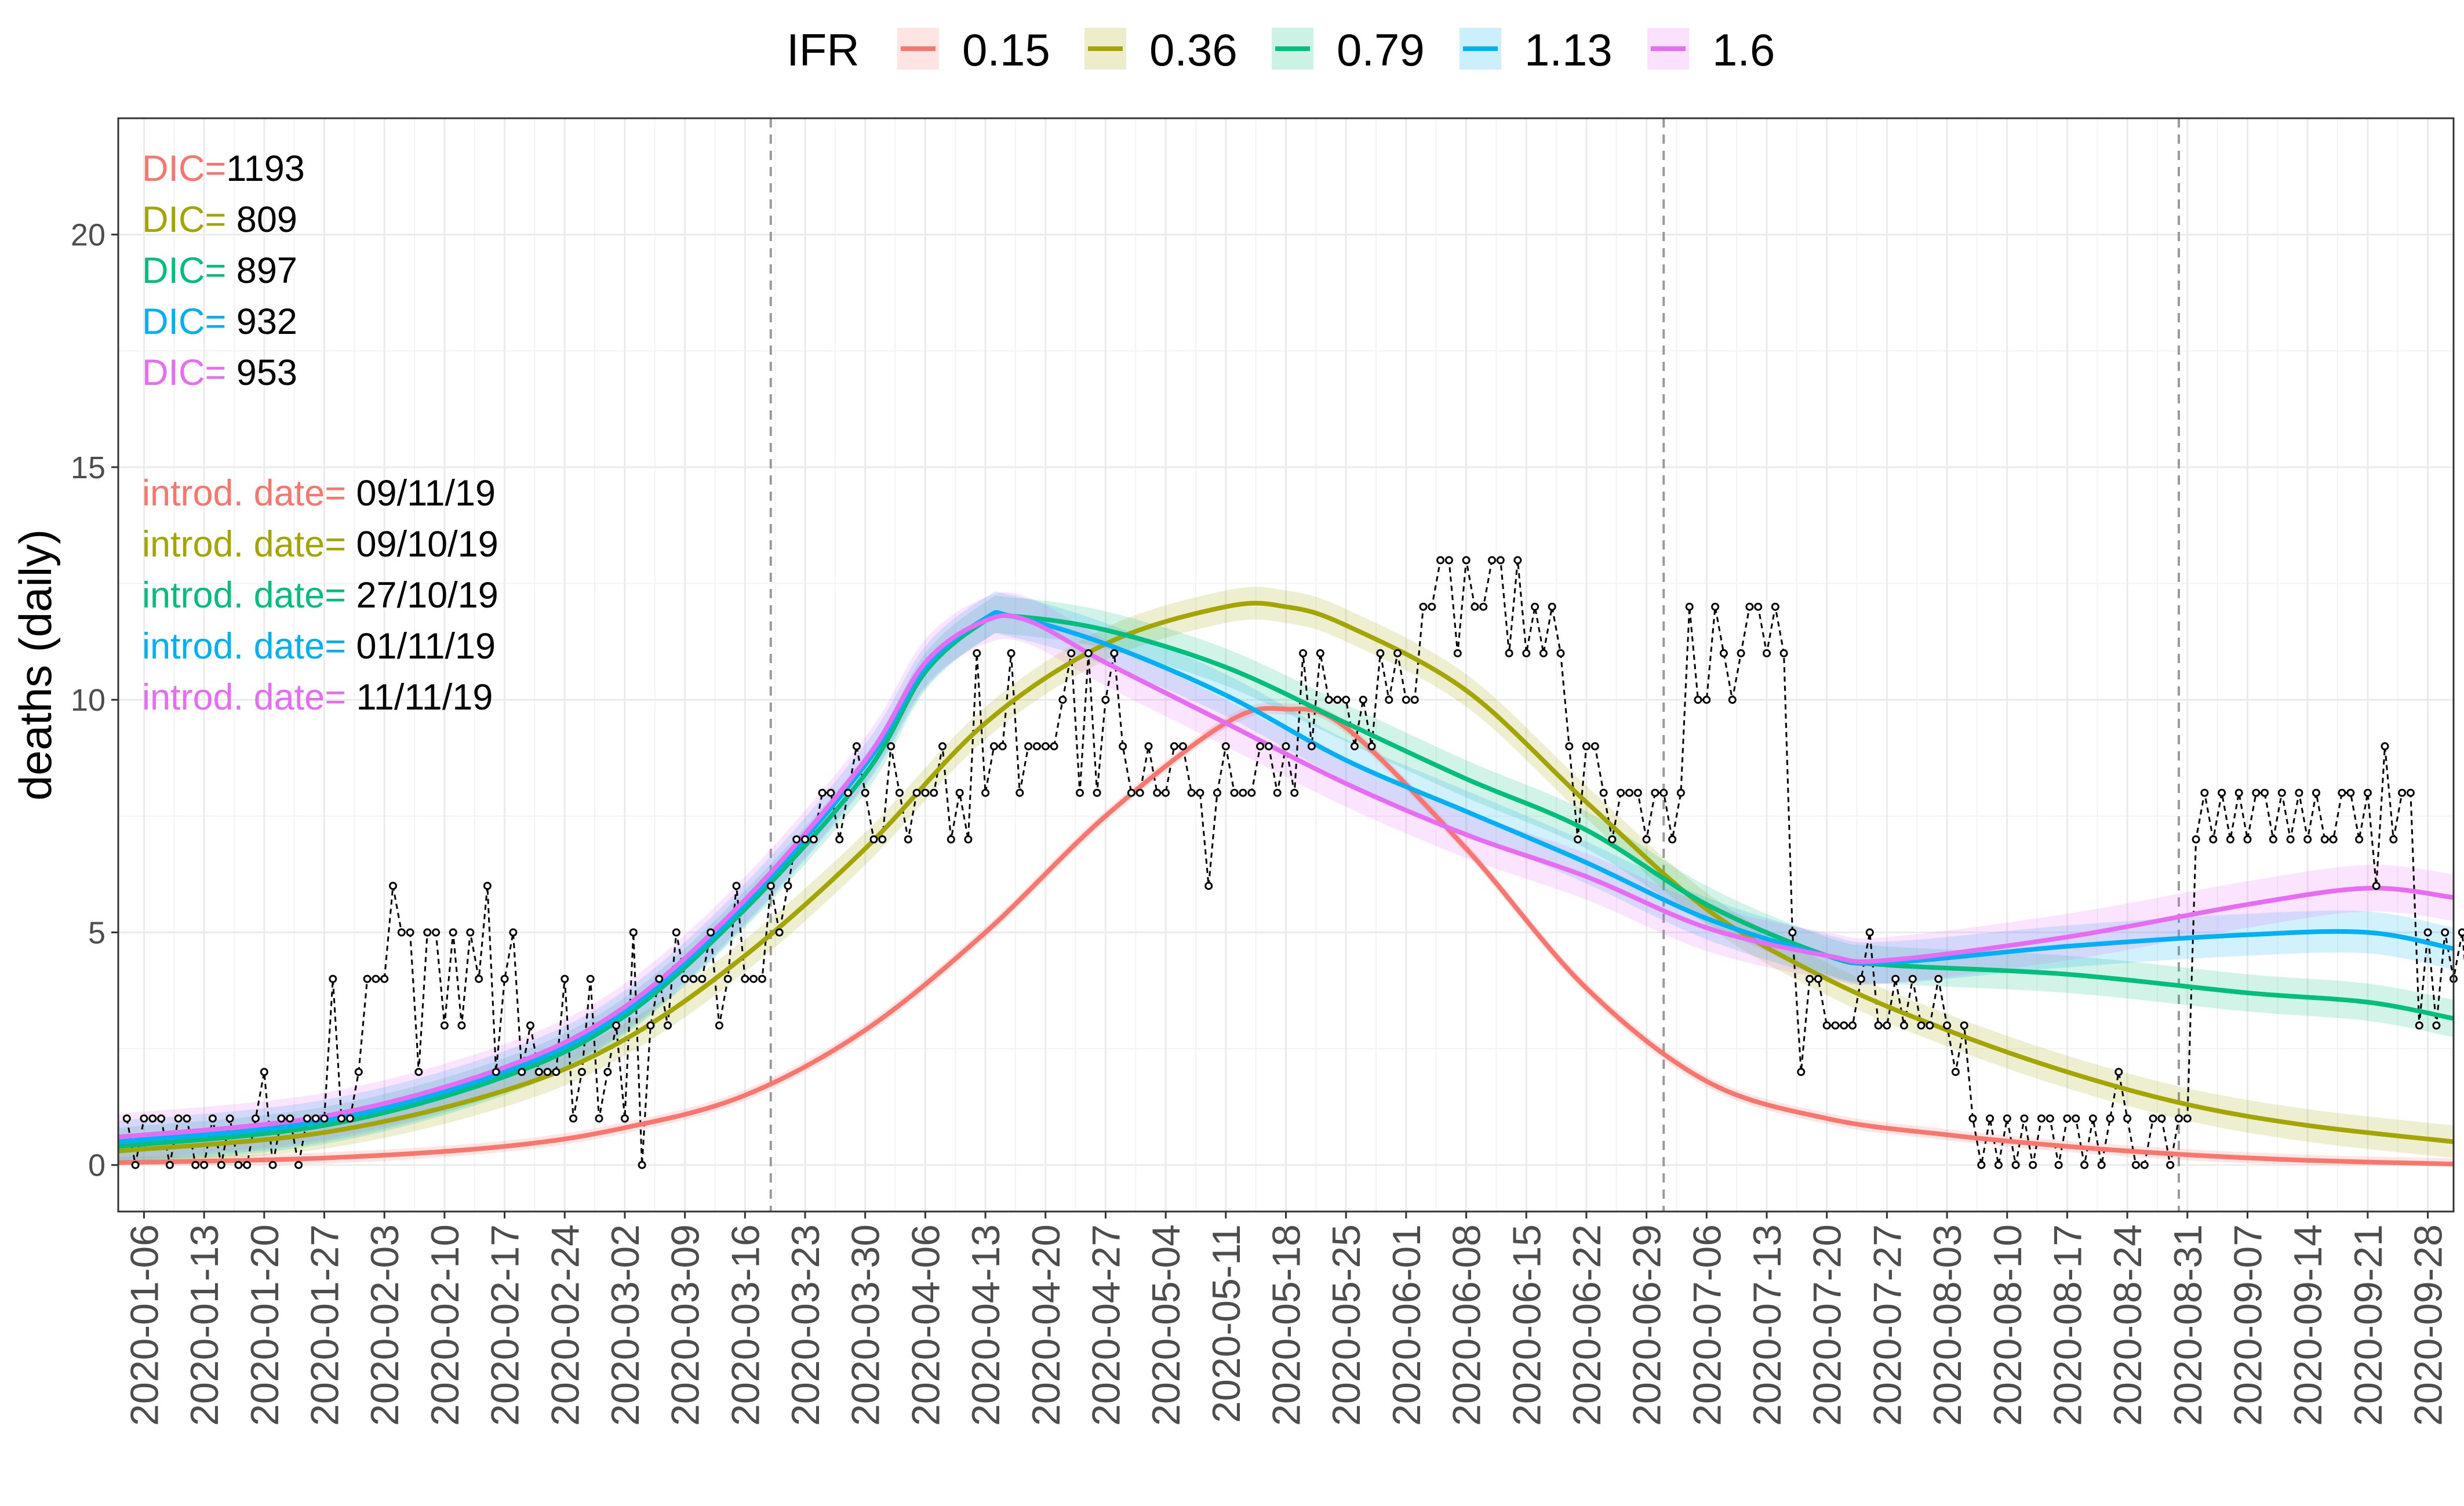 This screenshot has height=1506, width=2464. What do you see at coordinates (1744, 49) in the screenshot?
I see `legend-label-4: 1.6` at bounding box center [1744, 49].